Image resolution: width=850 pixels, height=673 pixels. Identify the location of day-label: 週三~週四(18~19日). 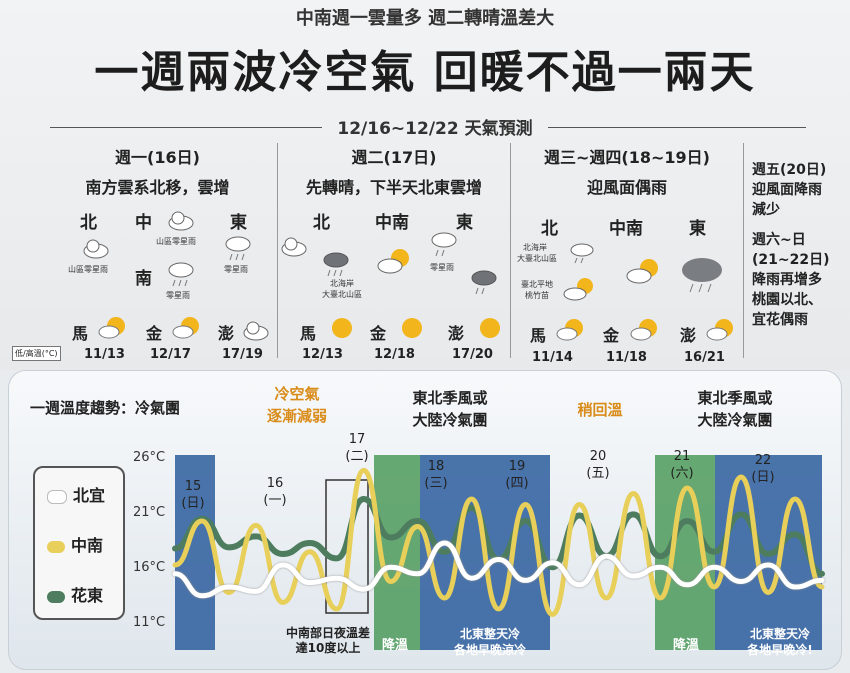
(627, 157).